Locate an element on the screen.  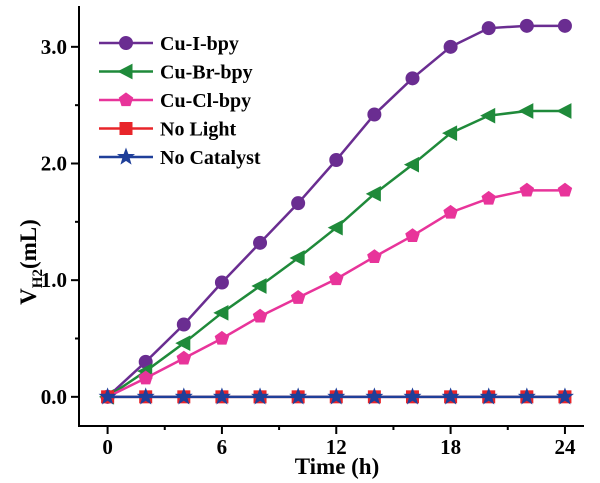
x-tick-label: 18 is located at coordinates (450, 447).